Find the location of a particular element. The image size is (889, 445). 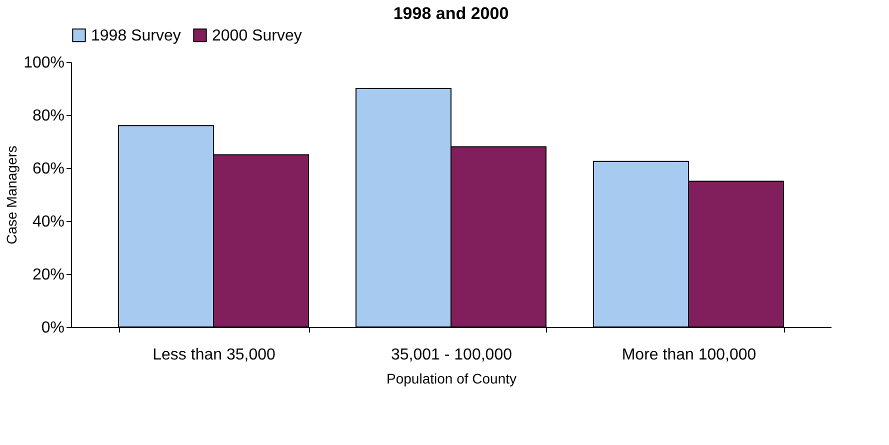

y-tick-label: 40% is located at coordinates (48, 222).